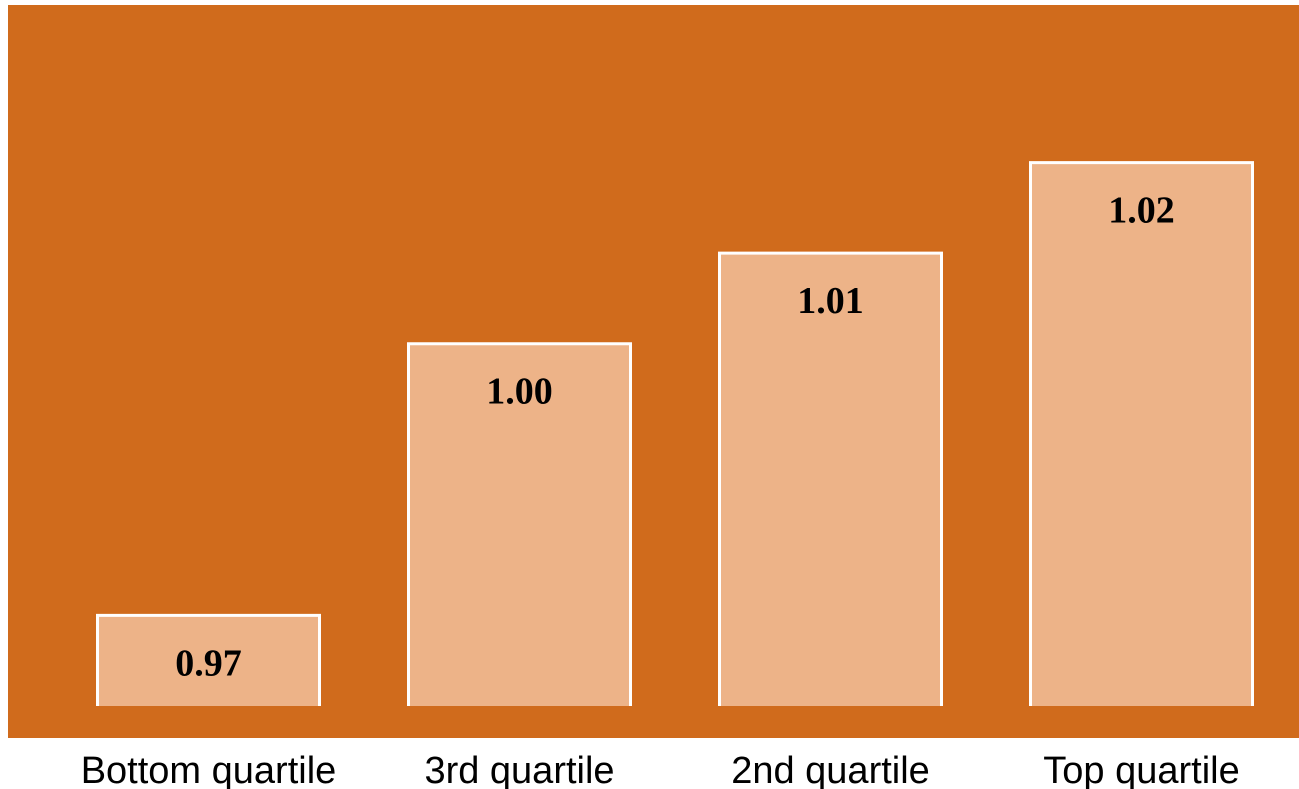 The width and height of the screenshot is (1299, 789). Describe the element at coordinates (519, 769) in the screenshot. I see `category-label-1: 3rd quartile` at that location.